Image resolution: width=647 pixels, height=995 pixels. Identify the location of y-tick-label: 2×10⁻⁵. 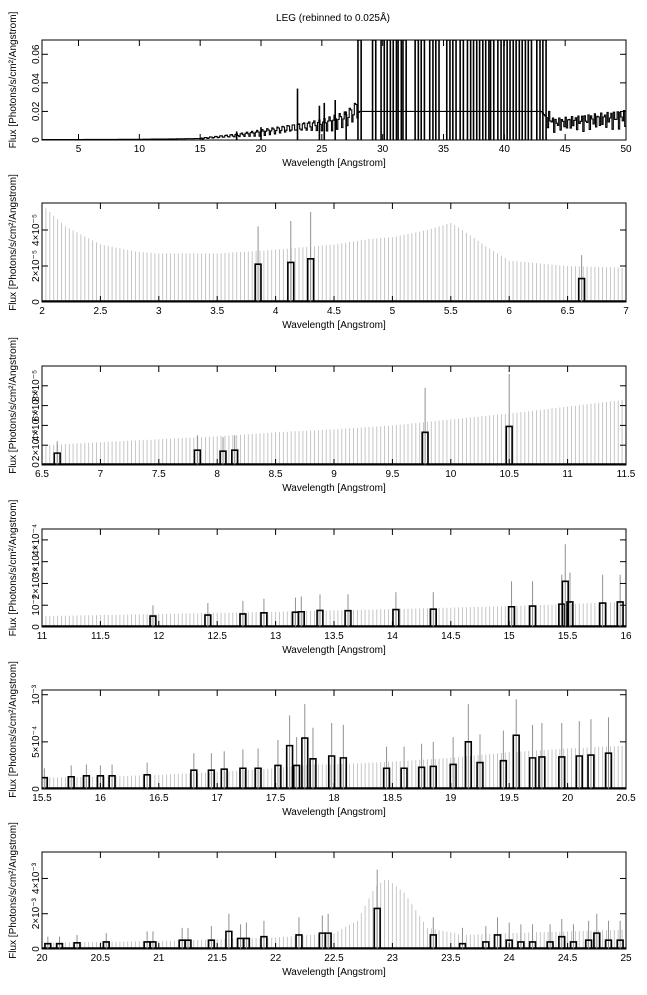
(36, 445).